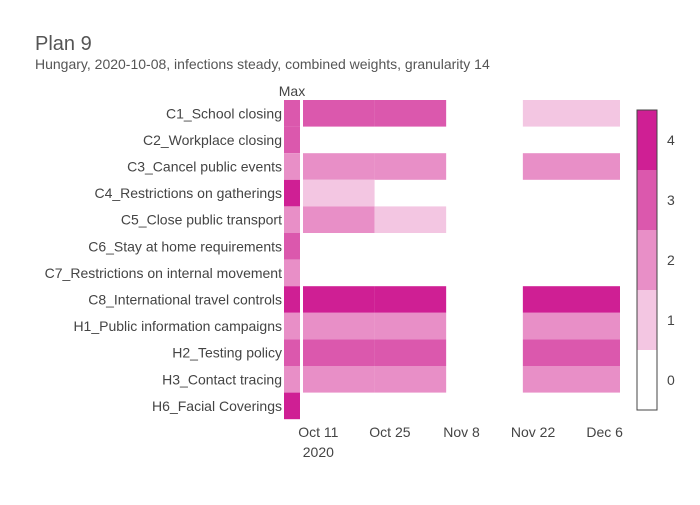  Describe the element at coordinates (389, 432) in the screenshot. I see `x-tick-label: Oct 25` at that location.